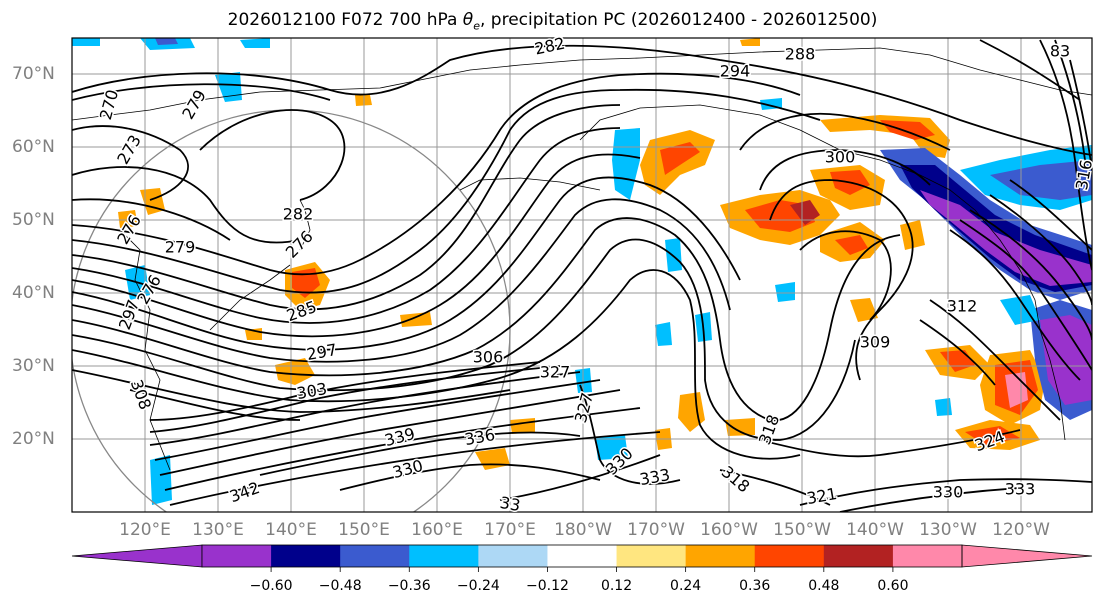 This screenshot has width=1105, height=606. Describe the element at coordinates (33, 439) in the screenshot. I see `lat-label: 20°N` at that location.